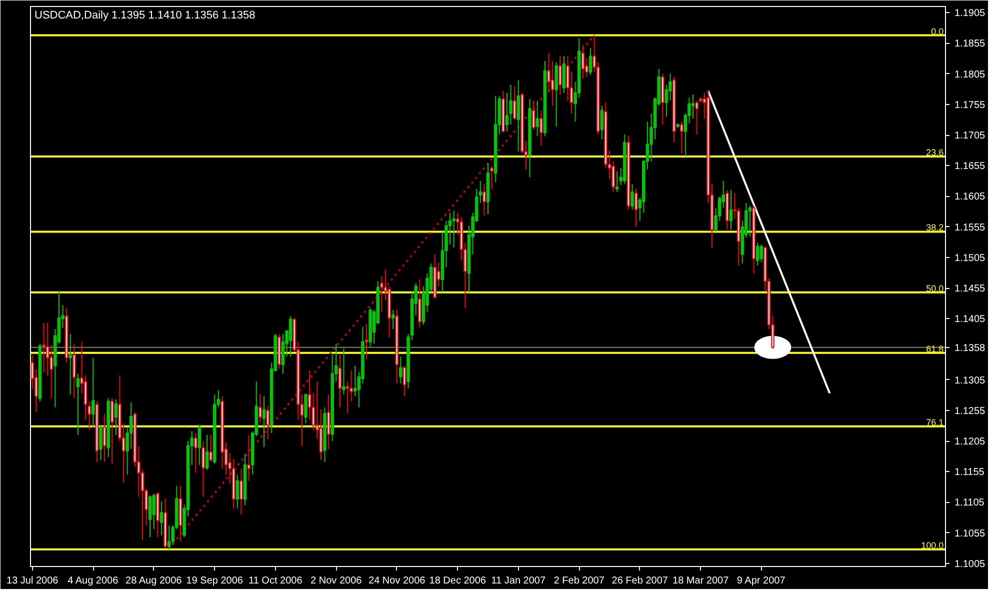 The height and width of the screenshot is (604, 1000). Describe the element at coordinates (932, 545) in the screenshot. I see `annotation: 100.0` at that location.